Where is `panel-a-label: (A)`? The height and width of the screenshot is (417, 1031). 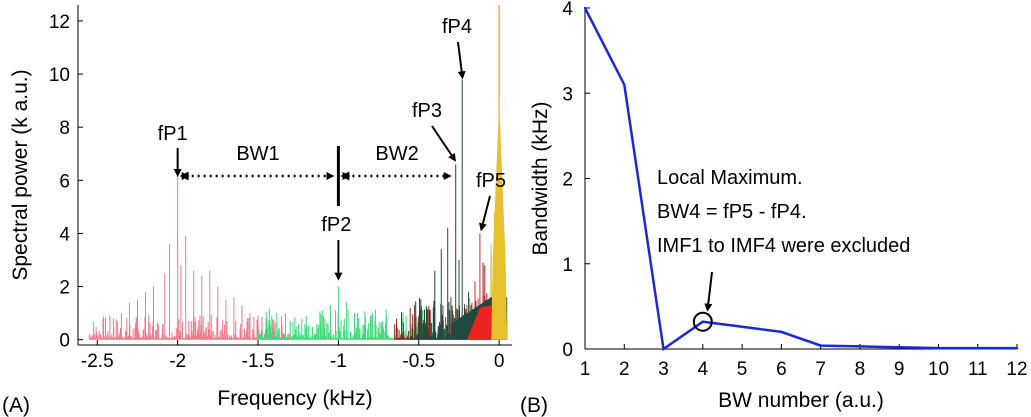 panel-a-label: (A) is located at coordinates (16, 405).